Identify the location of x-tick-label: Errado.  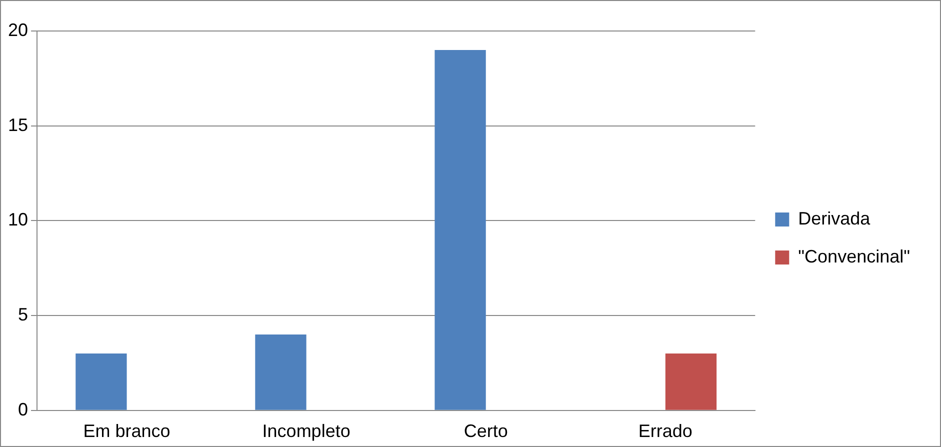
(665, 431).